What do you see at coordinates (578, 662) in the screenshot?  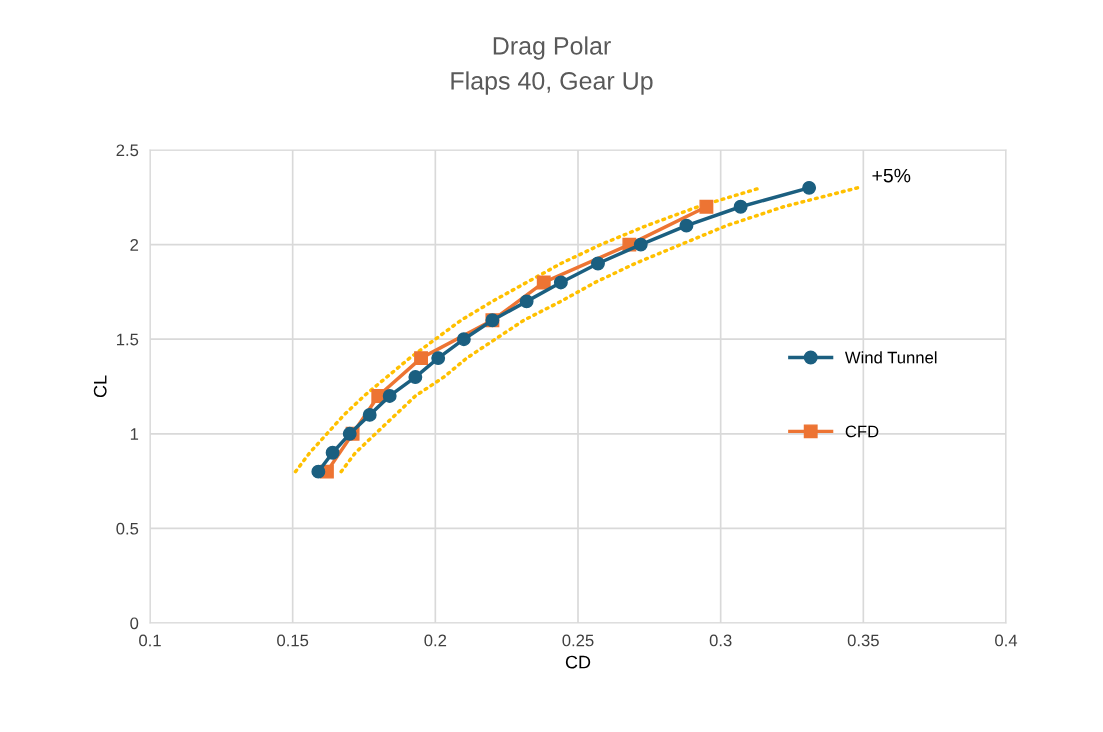 I see `x-axis-title: CD` at bounding box center [578, 662].